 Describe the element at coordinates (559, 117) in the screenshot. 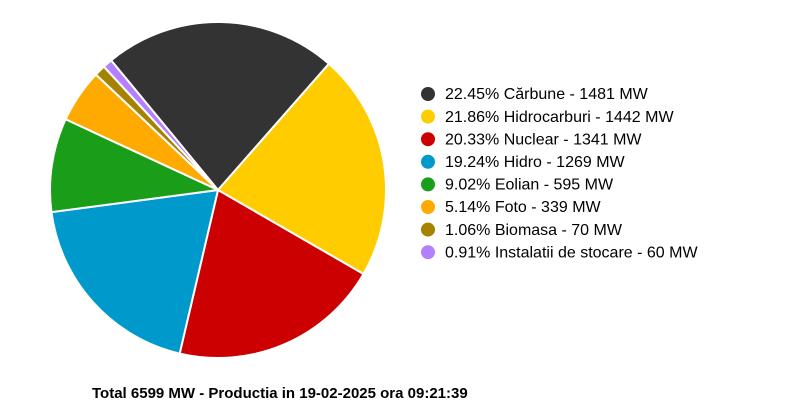

I see `legend-label: 21.86% Hidrocarburi - 1442 MW` at that location.